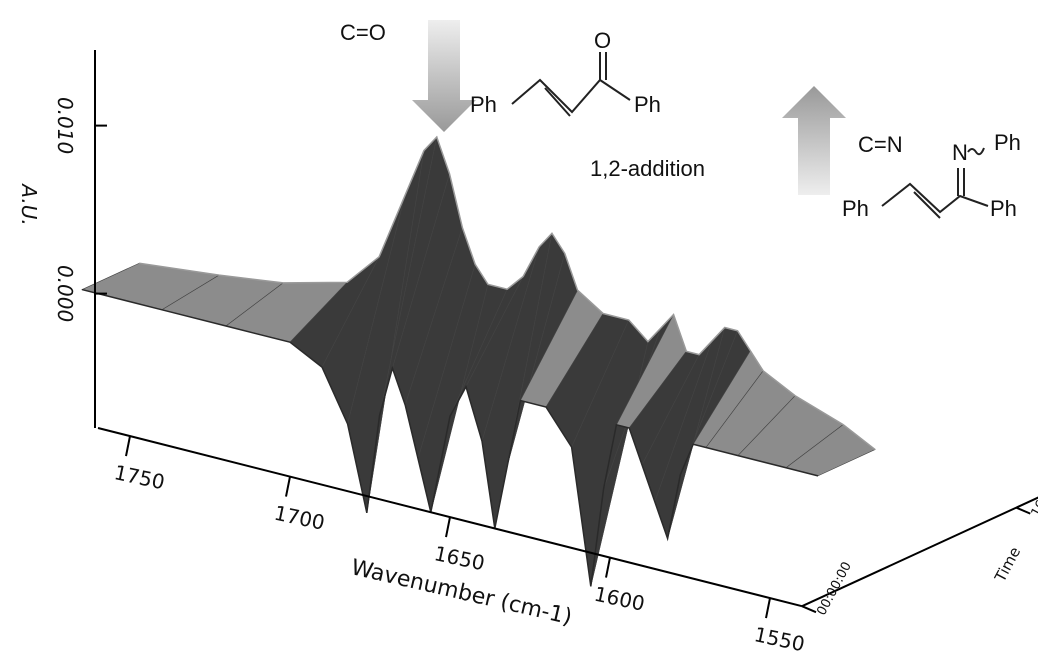 This screenshot has height=664, width=1038. What do you see at coordinates (1003, 208) in the screenshot?
I see `imine-ph3: Ph` at bounding box center [1003, 208].